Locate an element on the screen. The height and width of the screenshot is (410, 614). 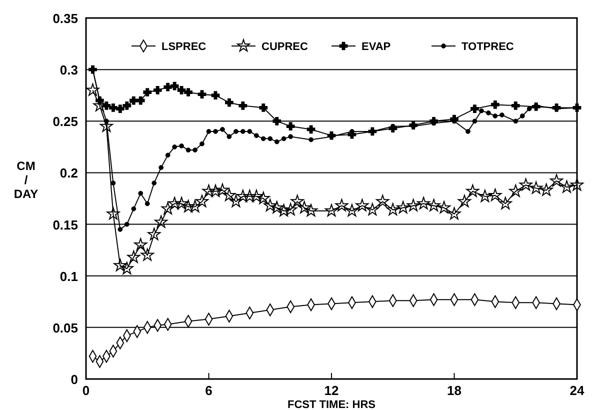
y-tick-label: 0.35 is located at coordinates (65, 18).